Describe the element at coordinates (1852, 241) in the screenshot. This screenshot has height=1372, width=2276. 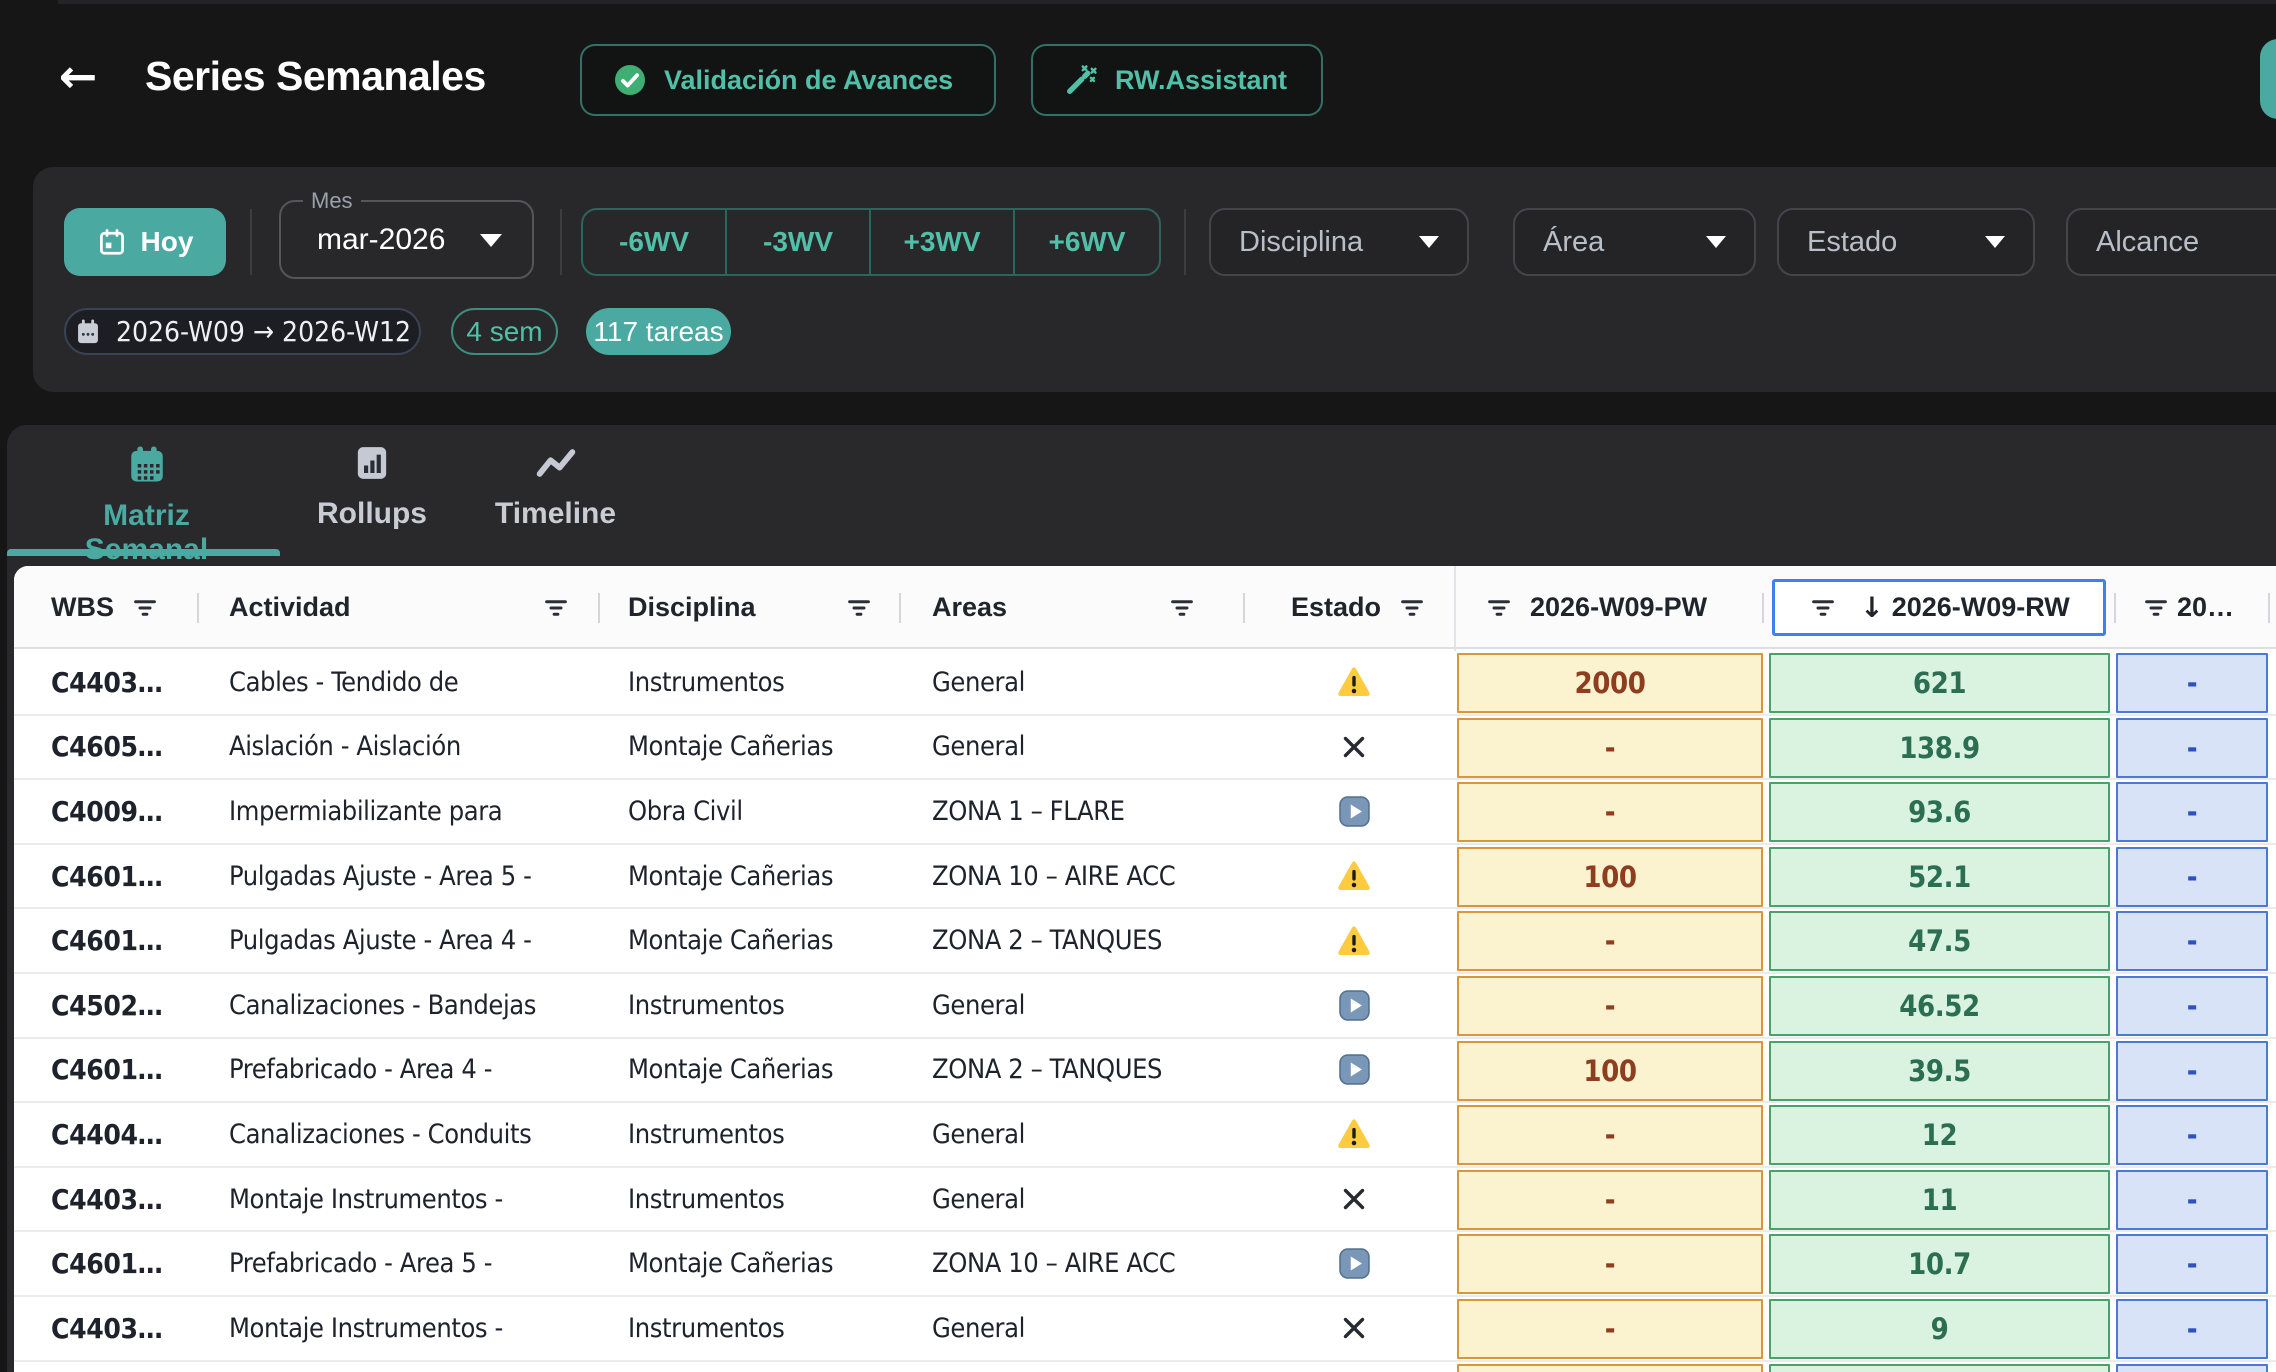
I see `estado-dropdown-label: Estado` at that location.